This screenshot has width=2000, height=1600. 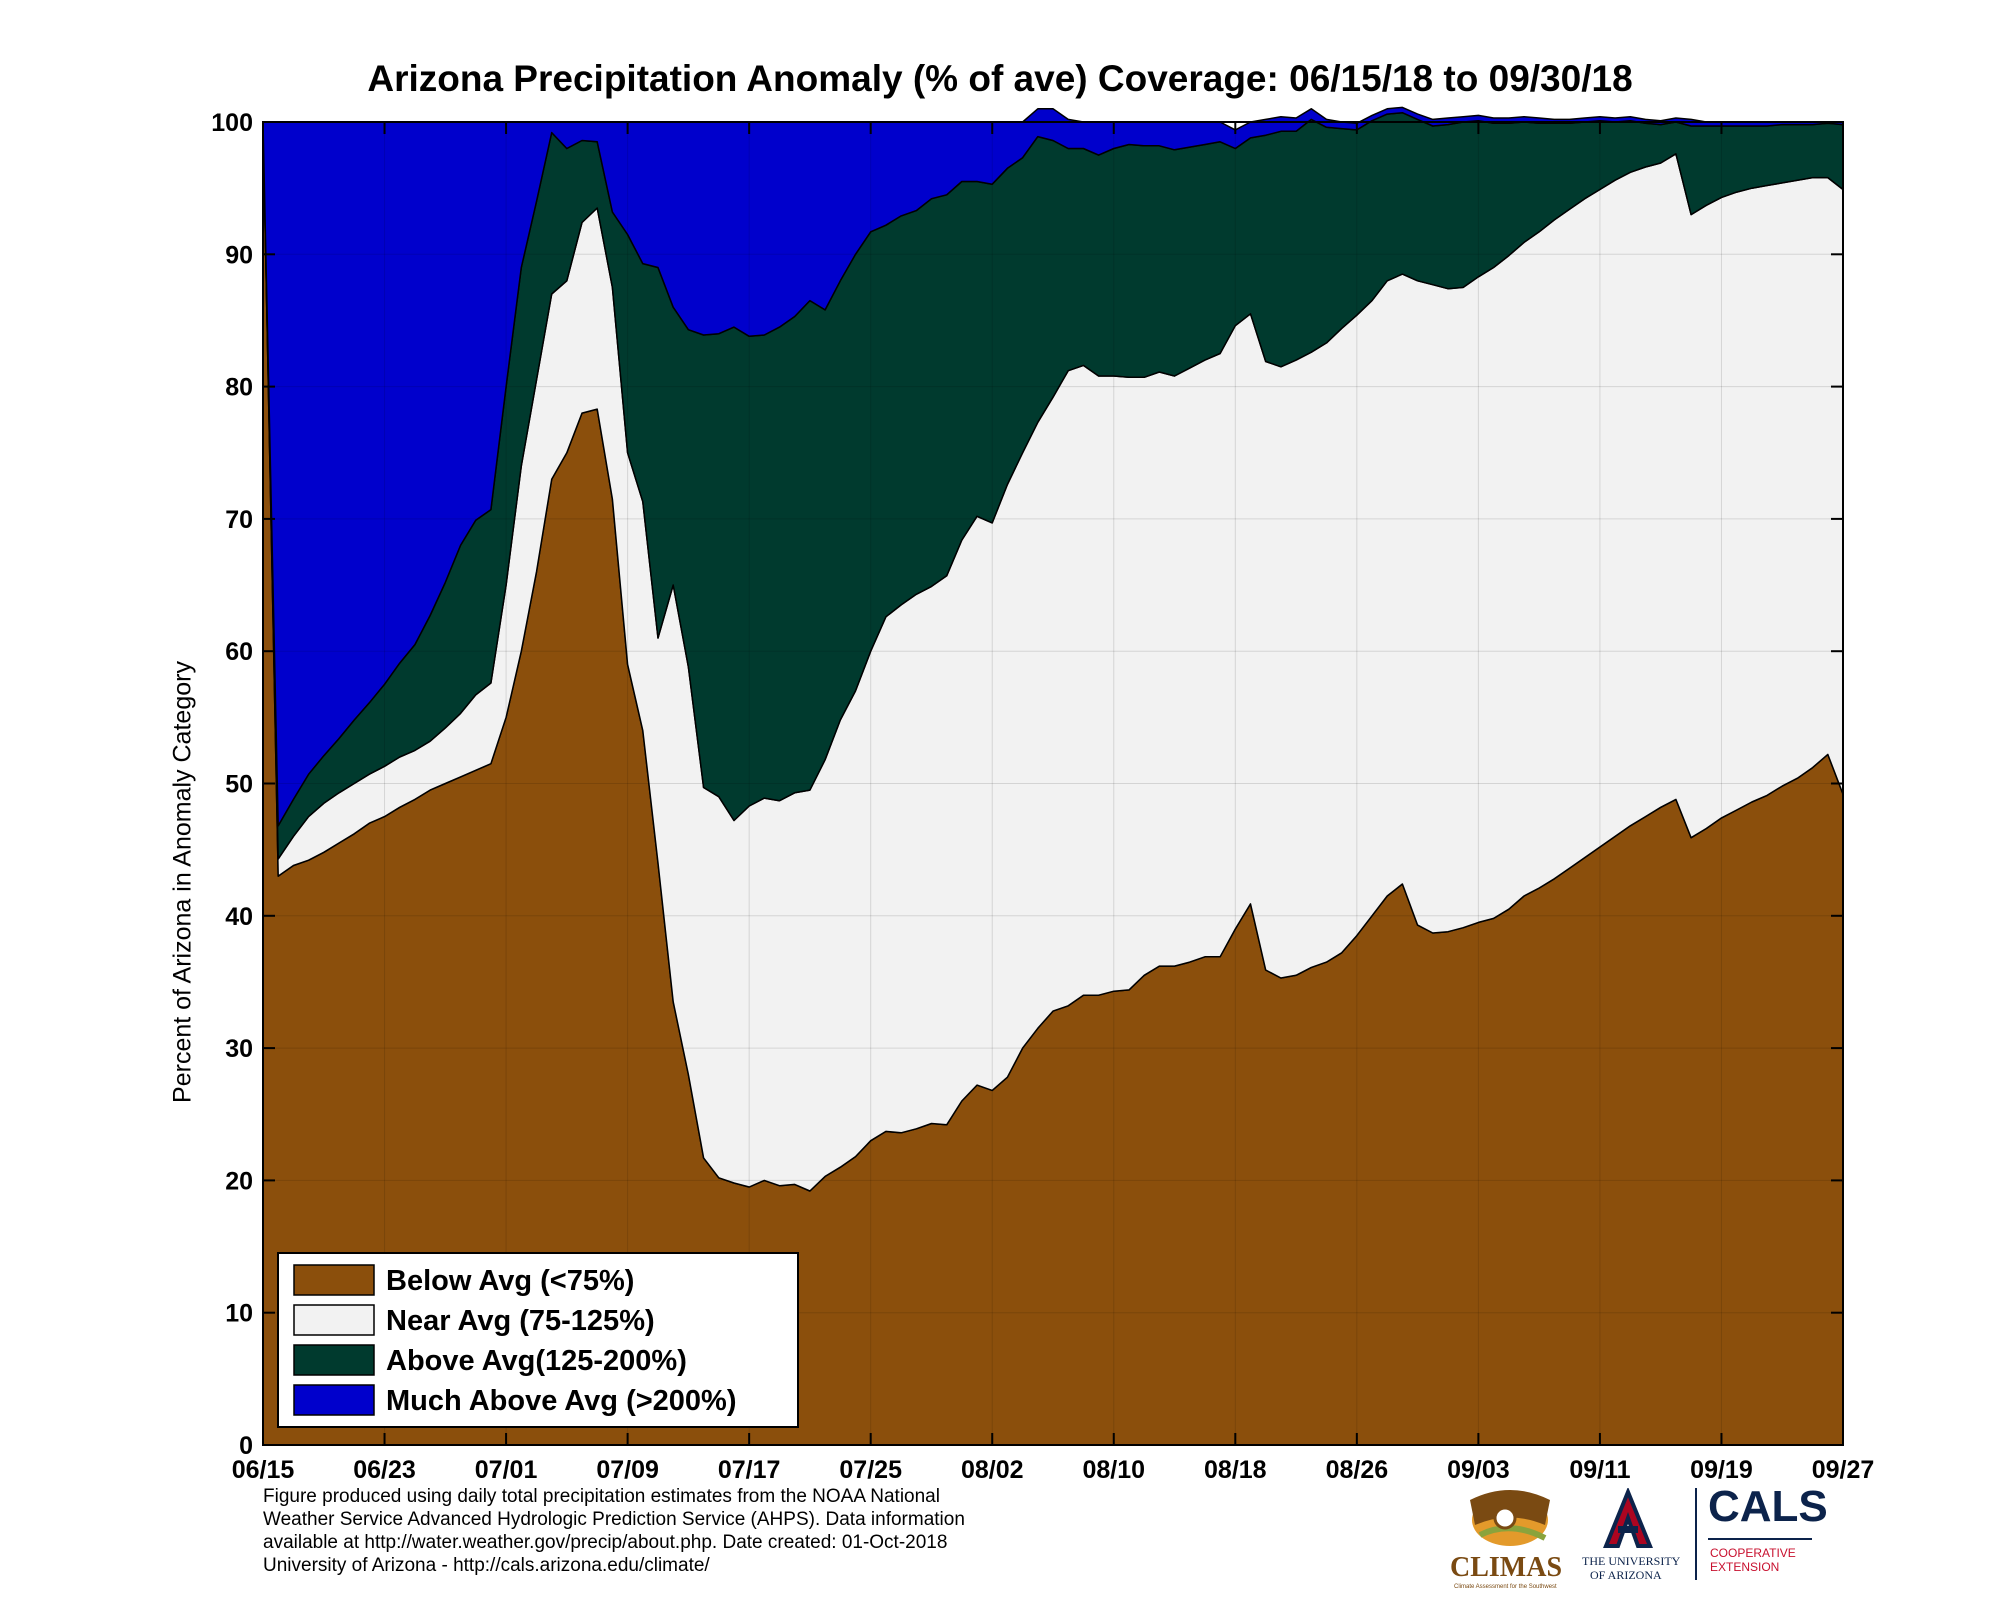 I want to click on x-tick-label: 09/19, so click(x=1721, y=1470).